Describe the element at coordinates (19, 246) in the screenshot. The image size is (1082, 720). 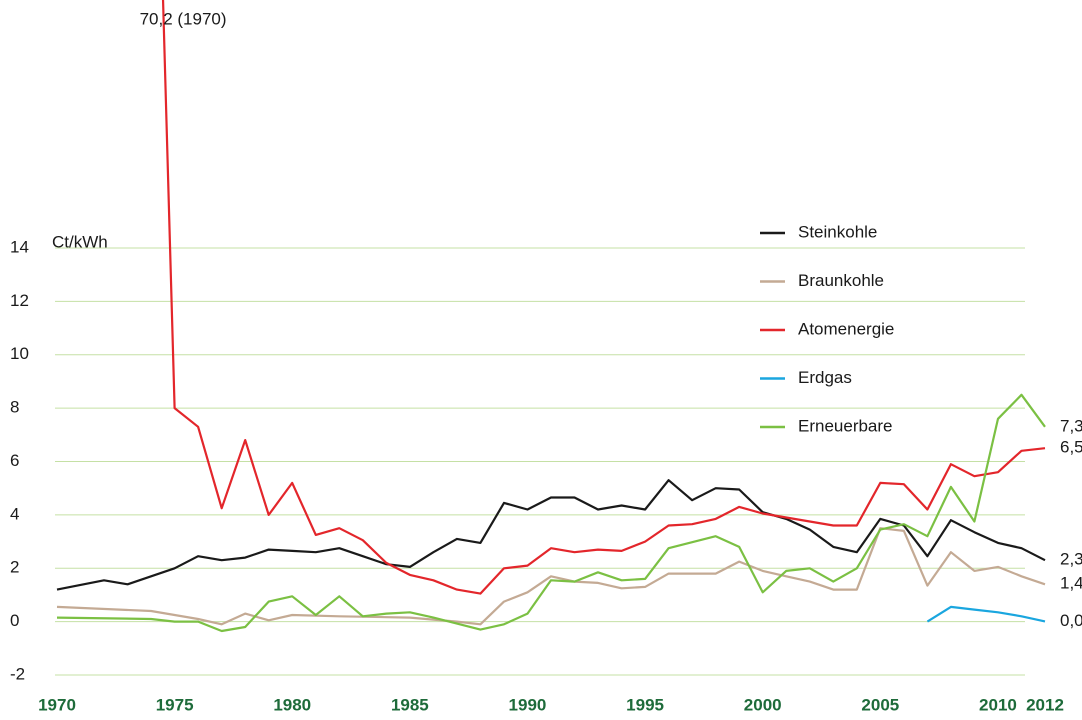
I see `y-tick-label: 14` at that location.